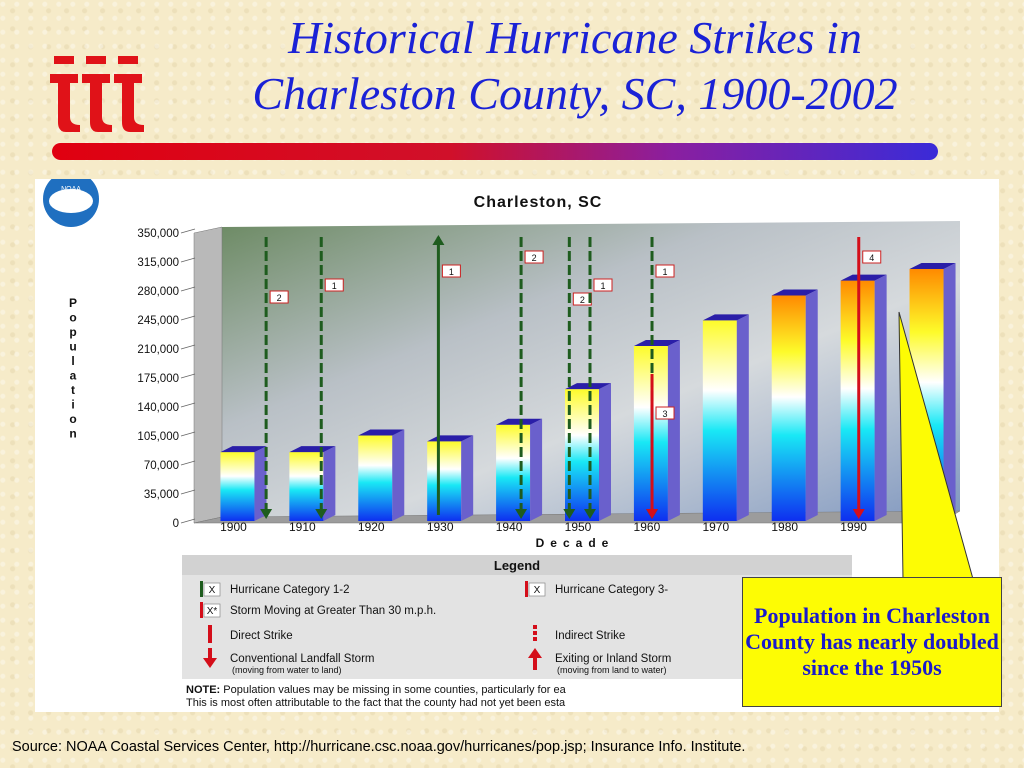  Describe the element at coordinates (158, 379) in the screenshot. I see `y-tick-label: 175,000` at that location.